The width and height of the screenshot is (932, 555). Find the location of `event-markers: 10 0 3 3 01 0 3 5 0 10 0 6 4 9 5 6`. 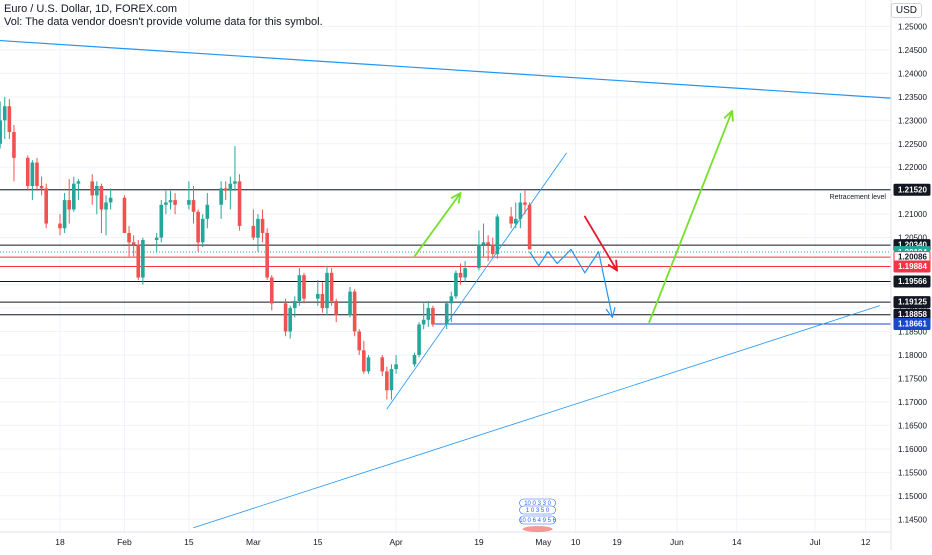

event-markers: 10 0 3 3 01 0 3 5 0 10 0 6 4 9 5 6 is located at coordinates (538, 515).